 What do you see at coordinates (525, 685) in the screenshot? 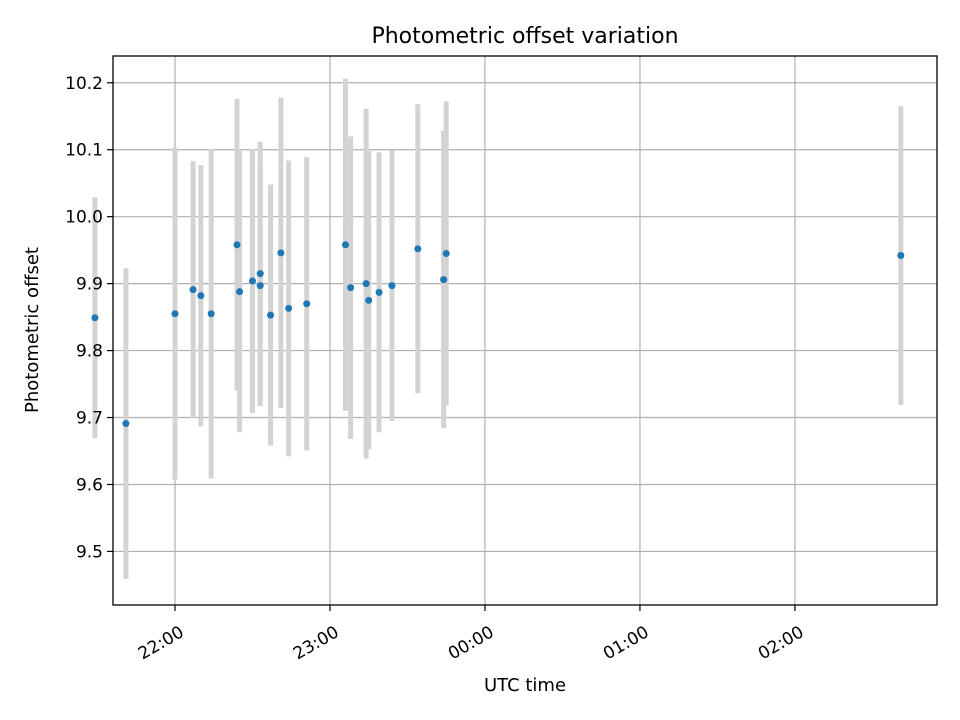
I see `x-axis-label: UTC time` at bounding box center [525, 685].